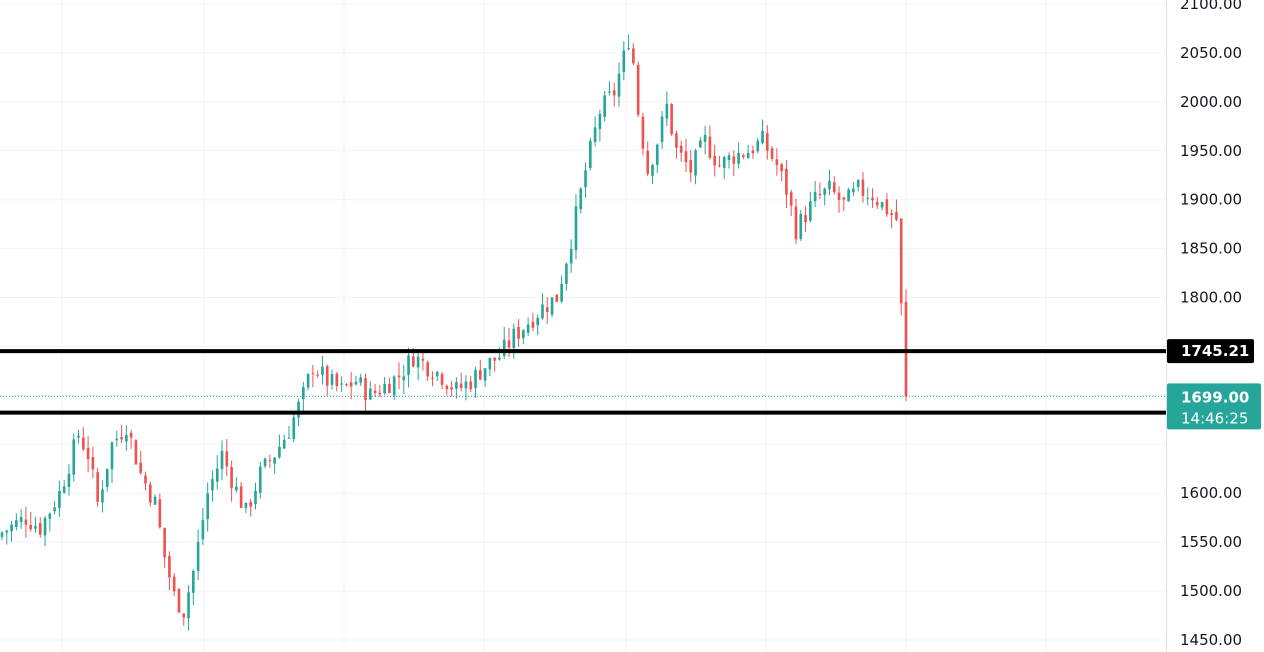 The height and width of the screenshot is (652, 1264). Describe the element at coordinates (1211, 6) in the screenshot. I see `price-tick-label: 2100.00` at that location.